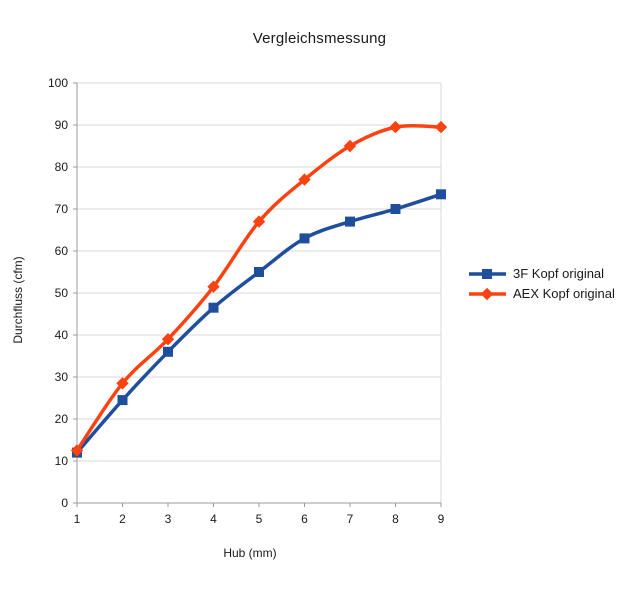  I want to click on legend-marker-diamond, so click(487, 293).